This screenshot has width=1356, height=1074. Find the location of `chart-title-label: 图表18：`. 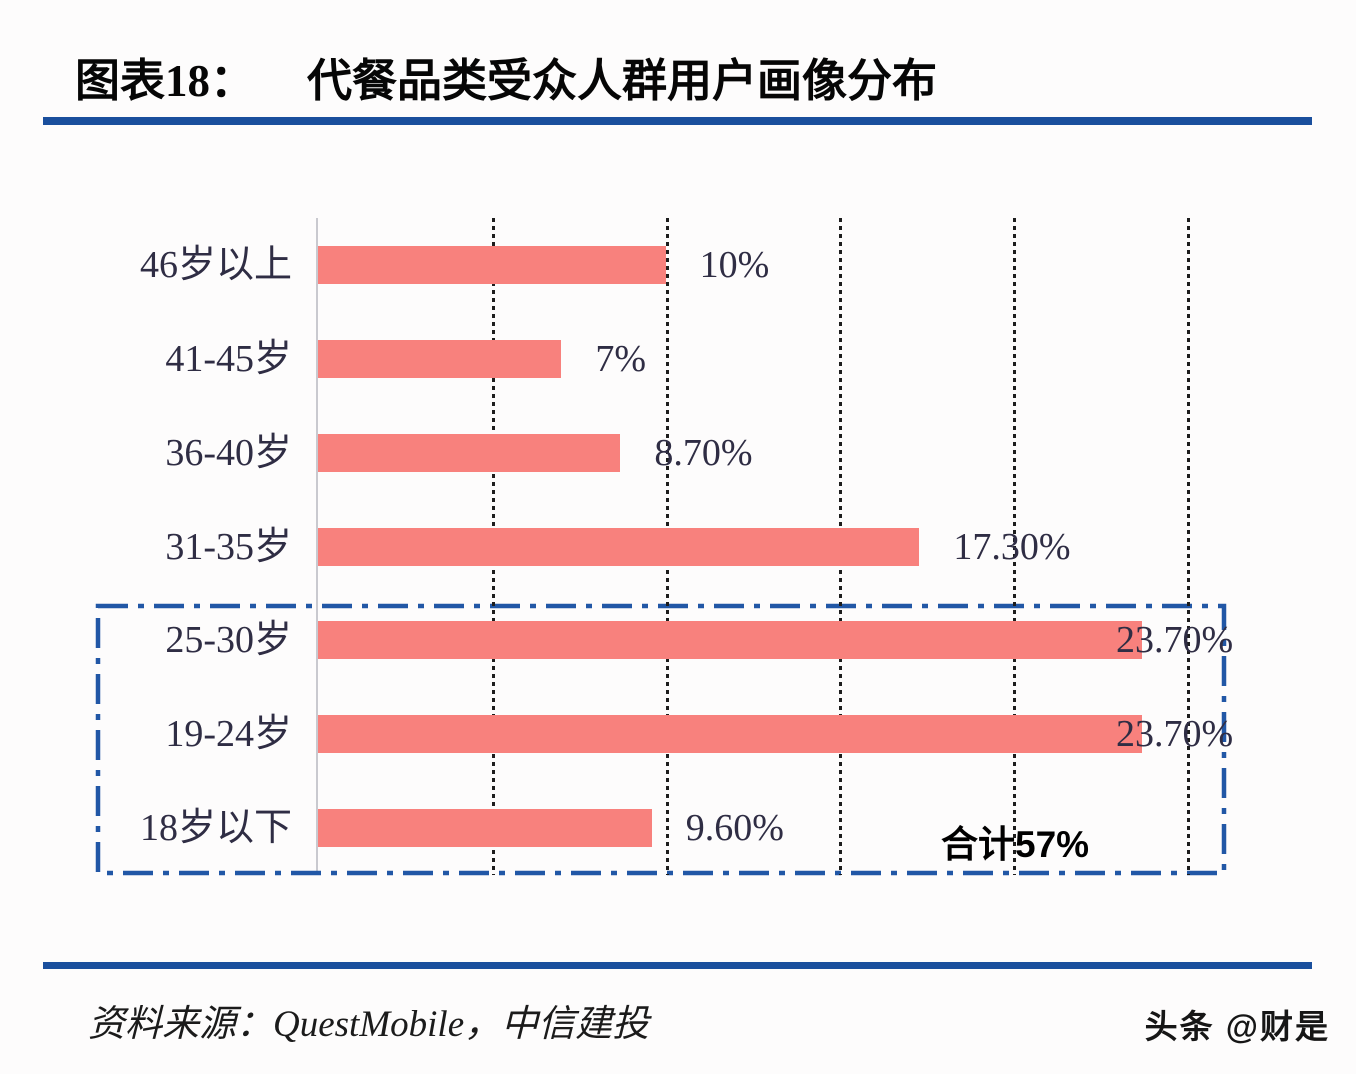

chart-title-label: 图表18： is located at coordinates (165, 81).